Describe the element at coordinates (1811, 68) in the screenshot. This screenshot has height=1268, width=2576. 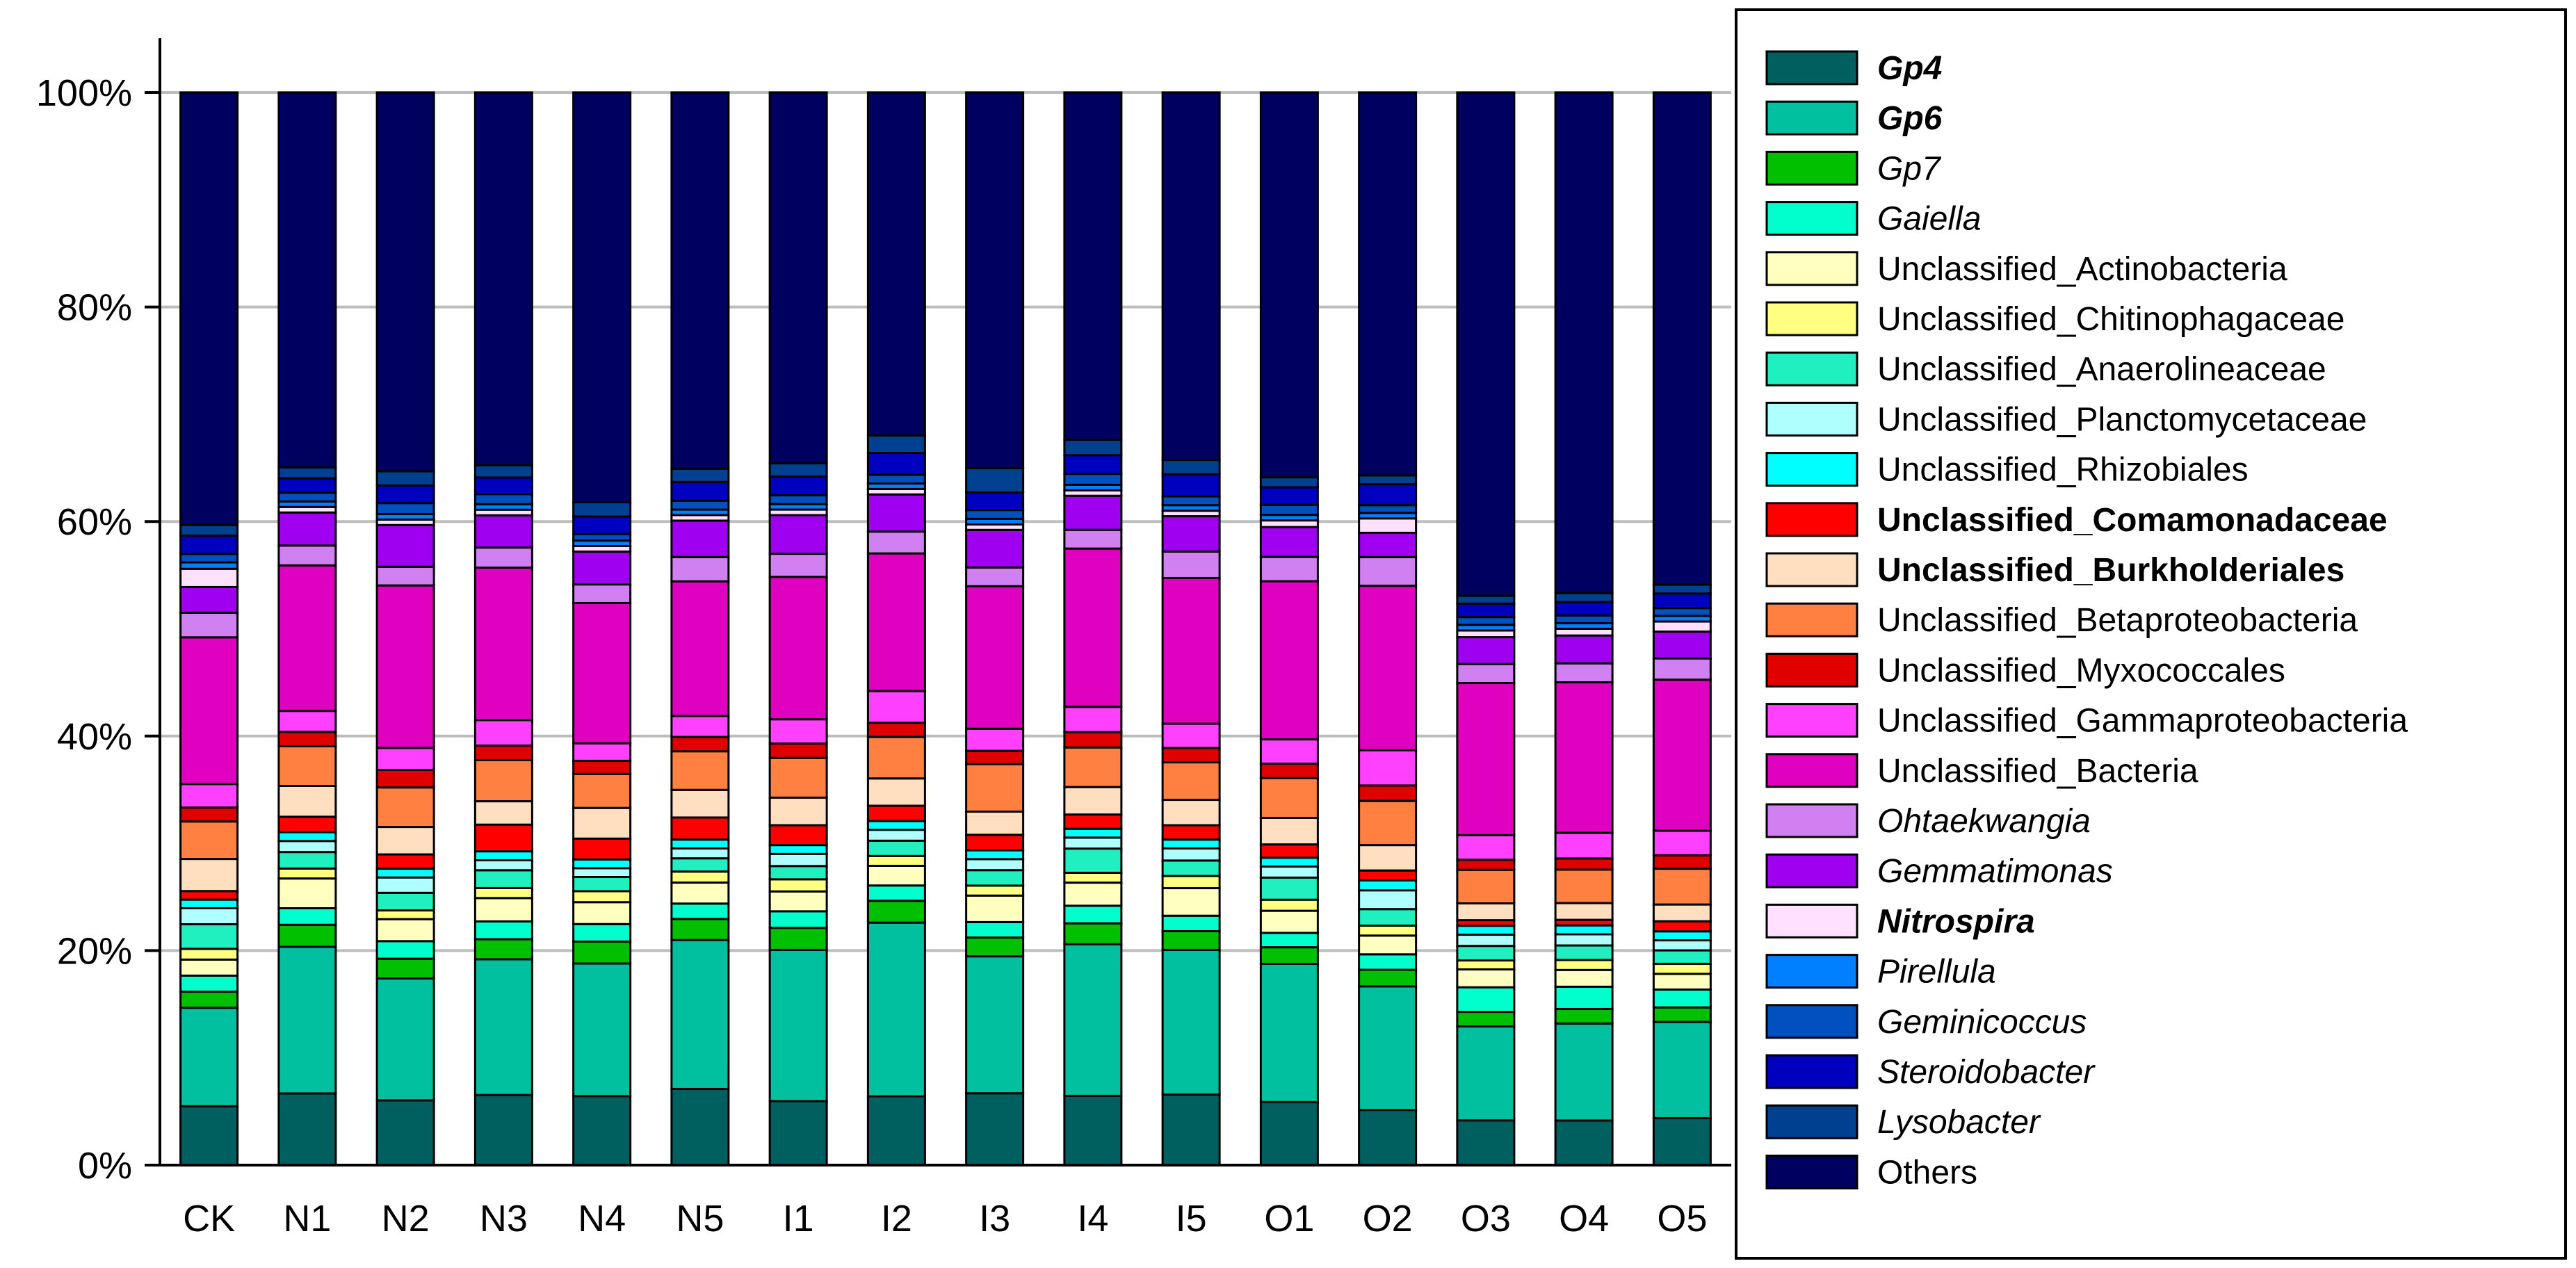
I see `legend-swatch-gp4` at that location.